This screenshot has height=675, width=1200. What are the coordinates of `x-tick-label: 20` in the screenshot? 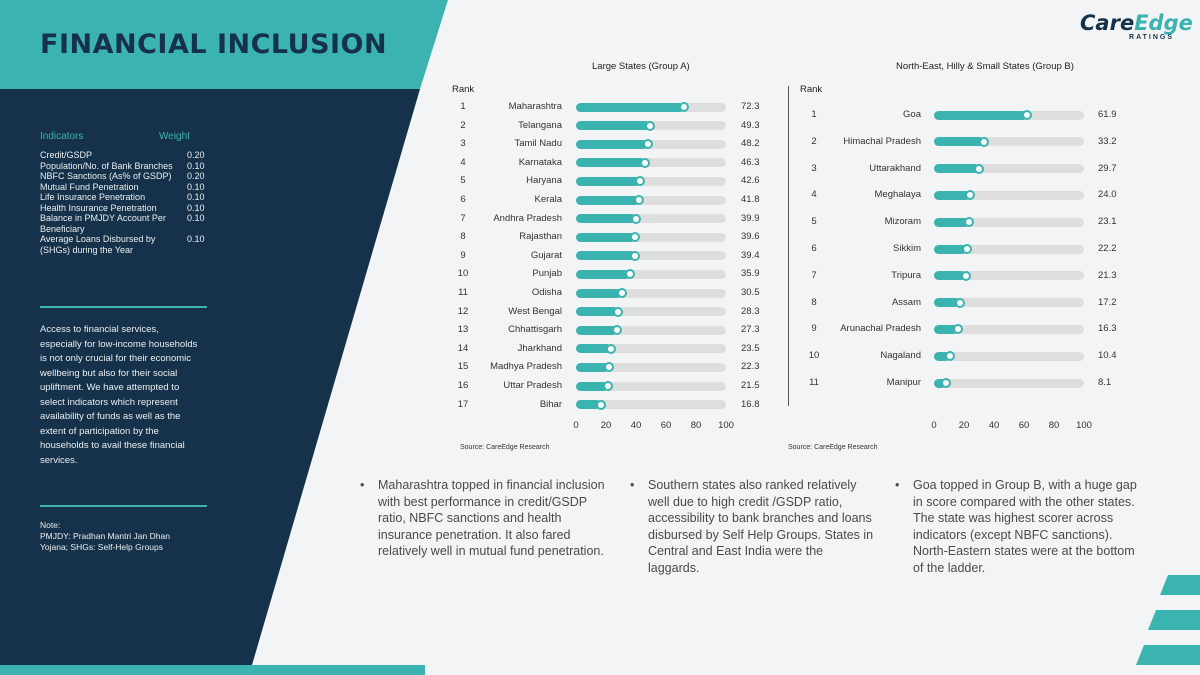 It's located at (606, 425).